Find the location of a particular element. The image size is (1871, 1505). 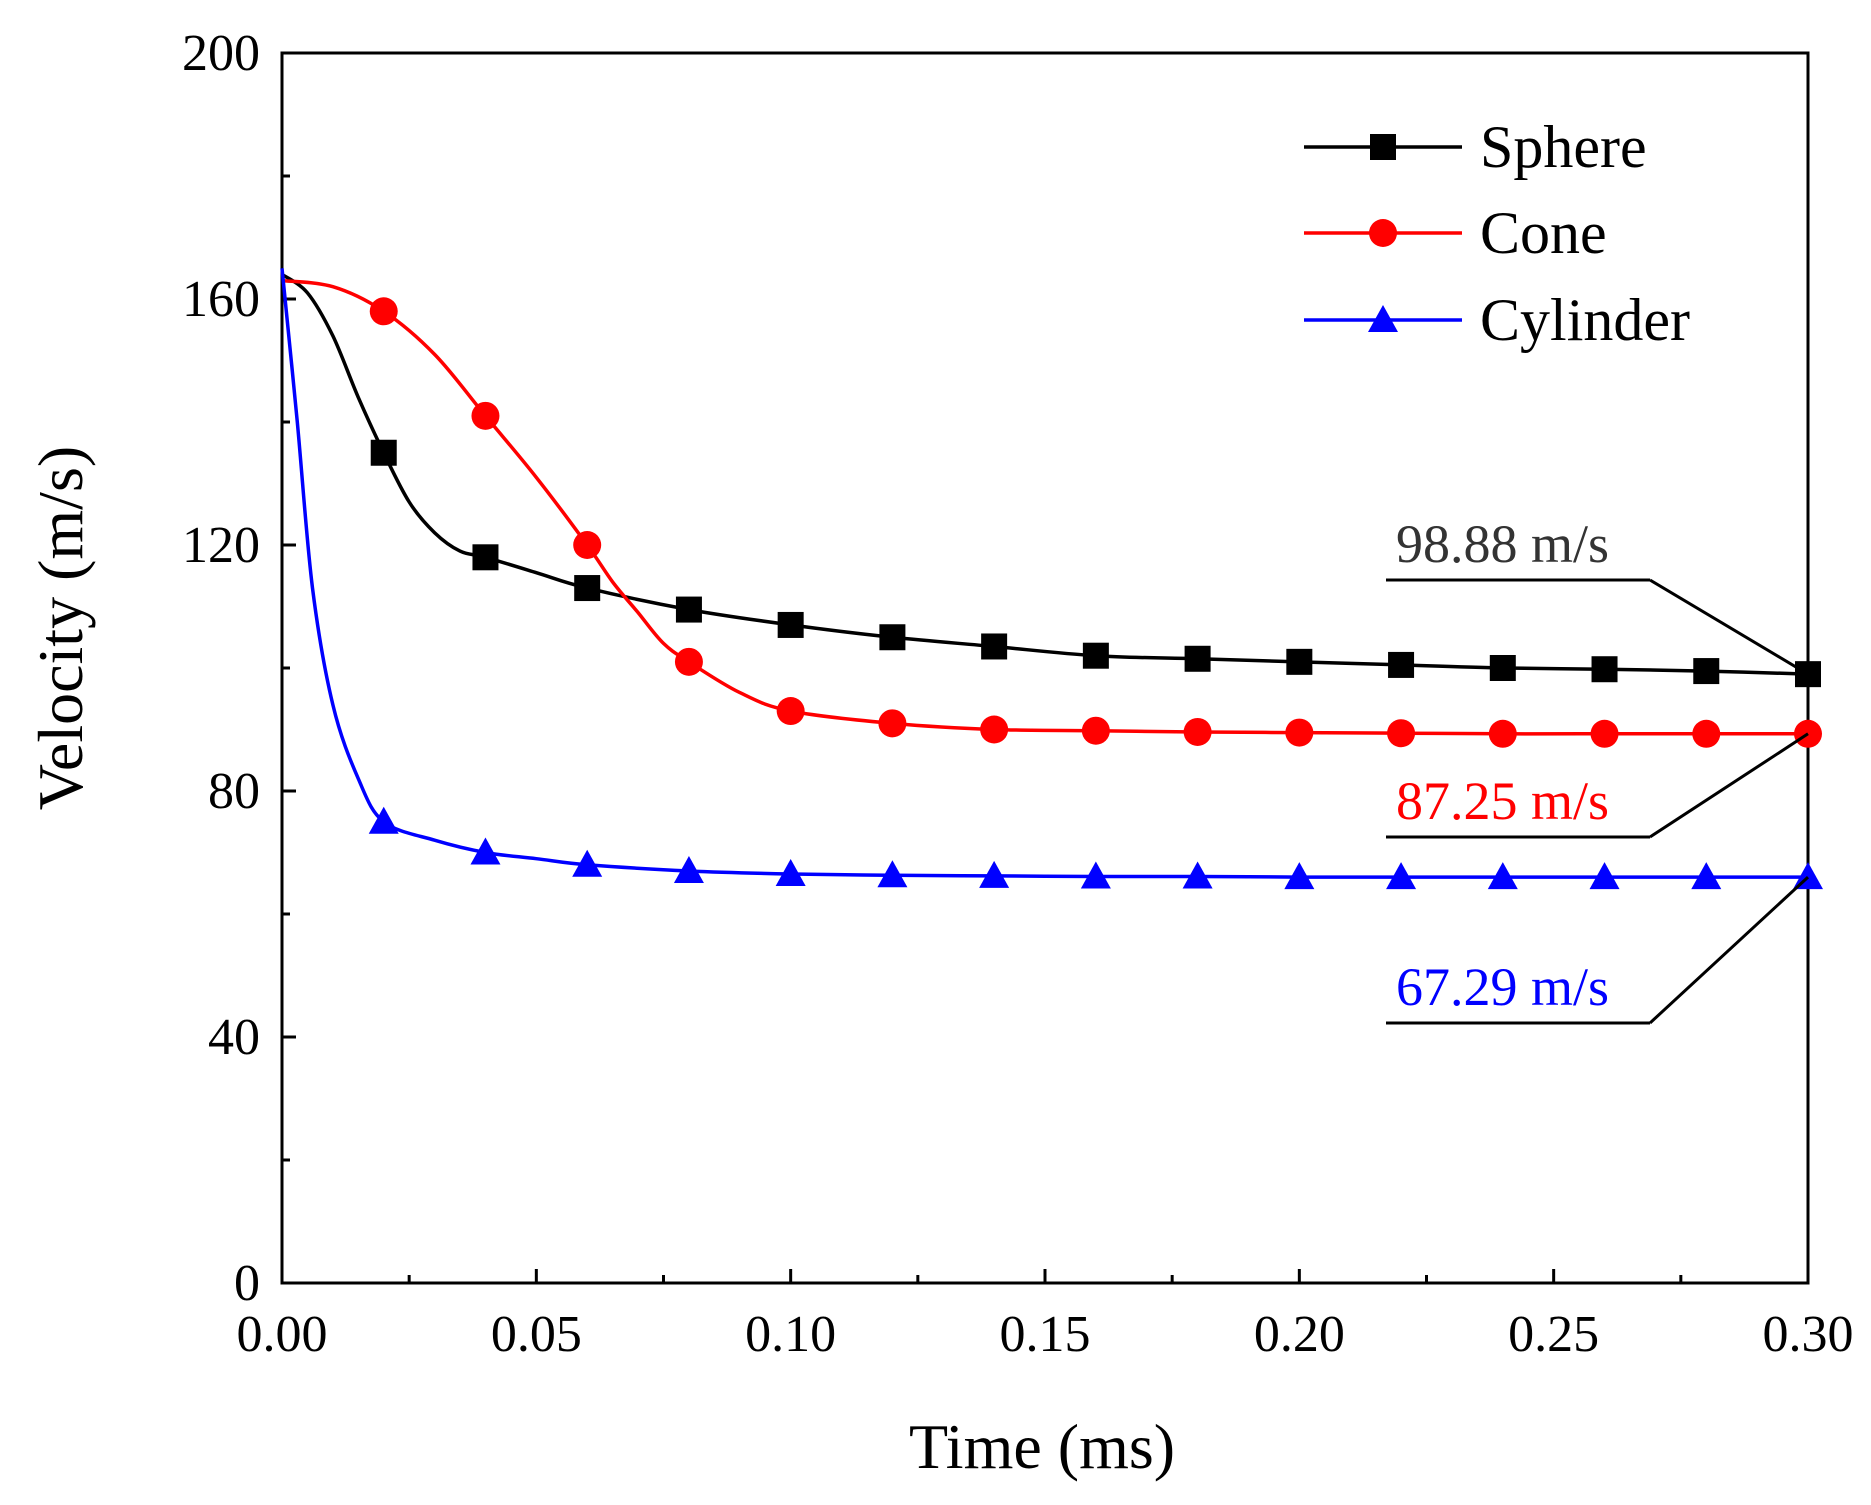

annotation-1: 98.88 m/s is located at coordinates (1597, 595).